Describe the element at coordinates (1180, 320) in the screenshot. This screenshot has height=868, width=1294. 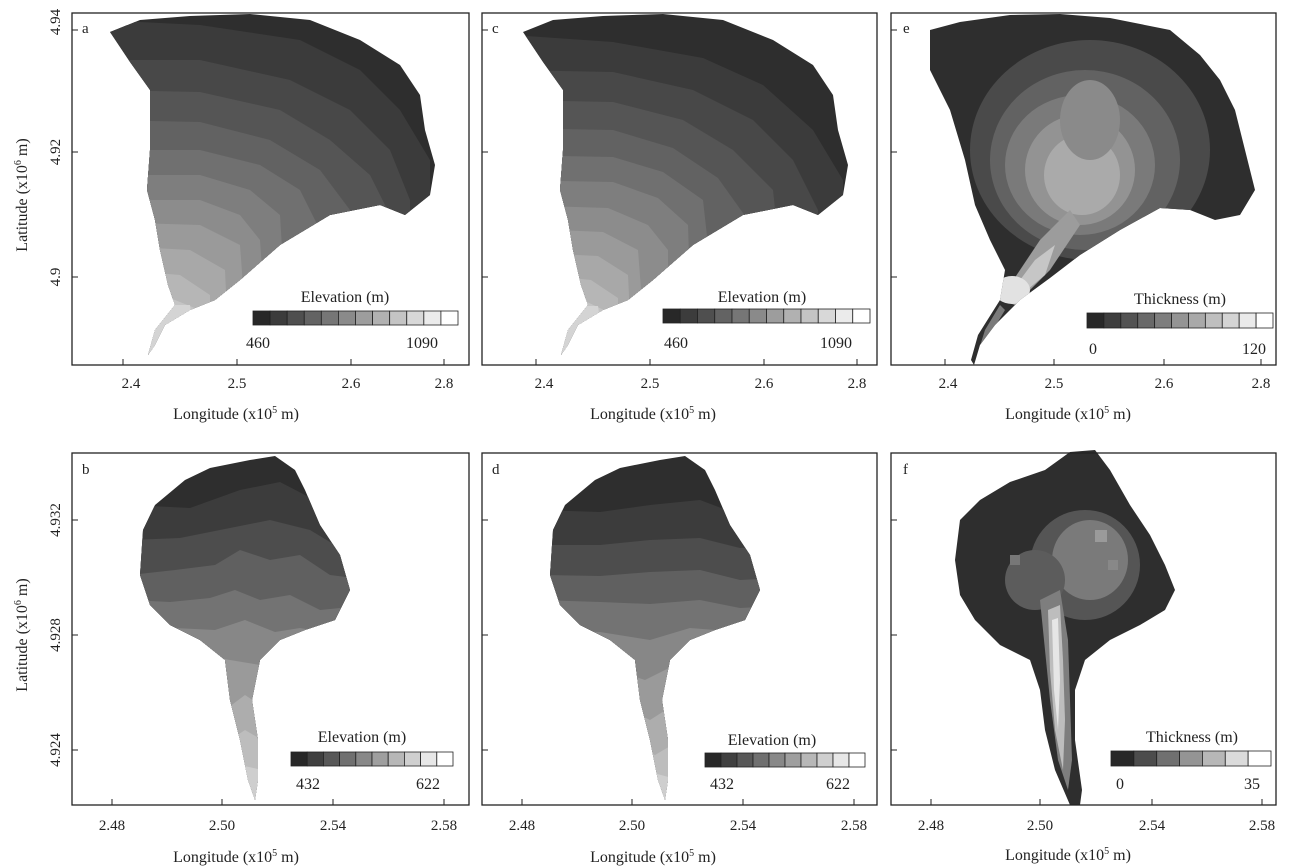
I see `colorbar-e` at that location.